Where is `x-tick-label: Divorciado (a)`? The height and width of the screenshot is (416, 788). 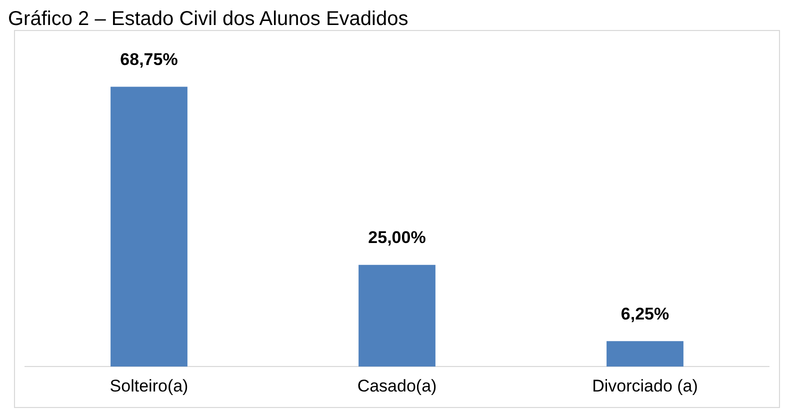 x-tick-label: Divorciado (a) is located at coordinates (645, 386).